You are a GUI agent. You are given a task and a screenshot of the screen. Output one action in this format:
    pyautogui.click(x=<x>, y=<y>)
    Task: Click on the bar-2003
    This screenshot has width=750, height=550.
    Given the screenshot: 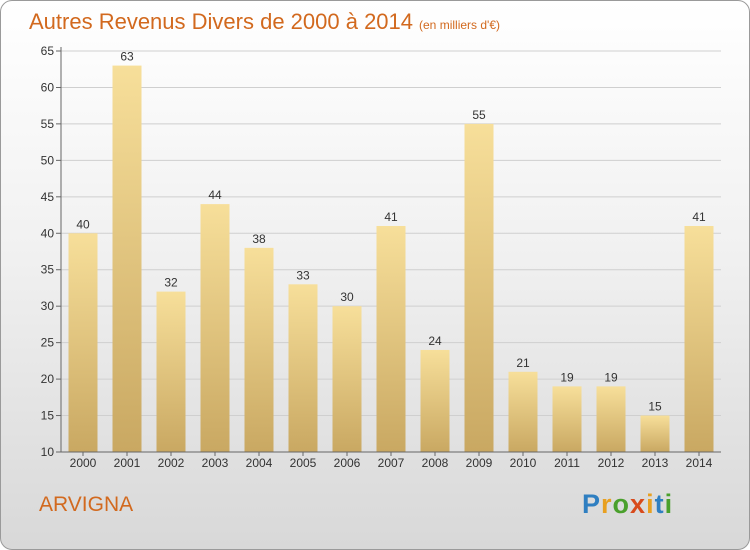 What is the action you would take?
    pyautogui.click(x=215, y=328)
    